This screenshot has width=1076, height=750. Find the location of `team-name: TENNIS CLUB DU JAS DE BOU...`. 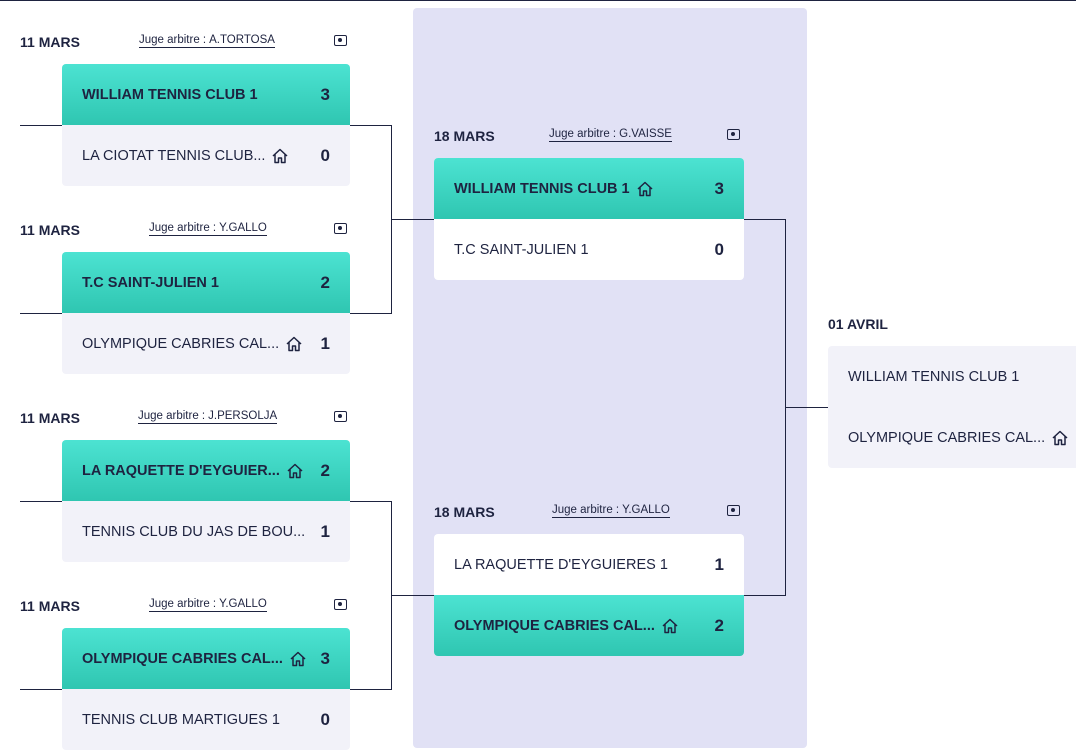

team-name: TENNIS CLUB DU JAS DE BOU... is located at coordinates (194, 531).